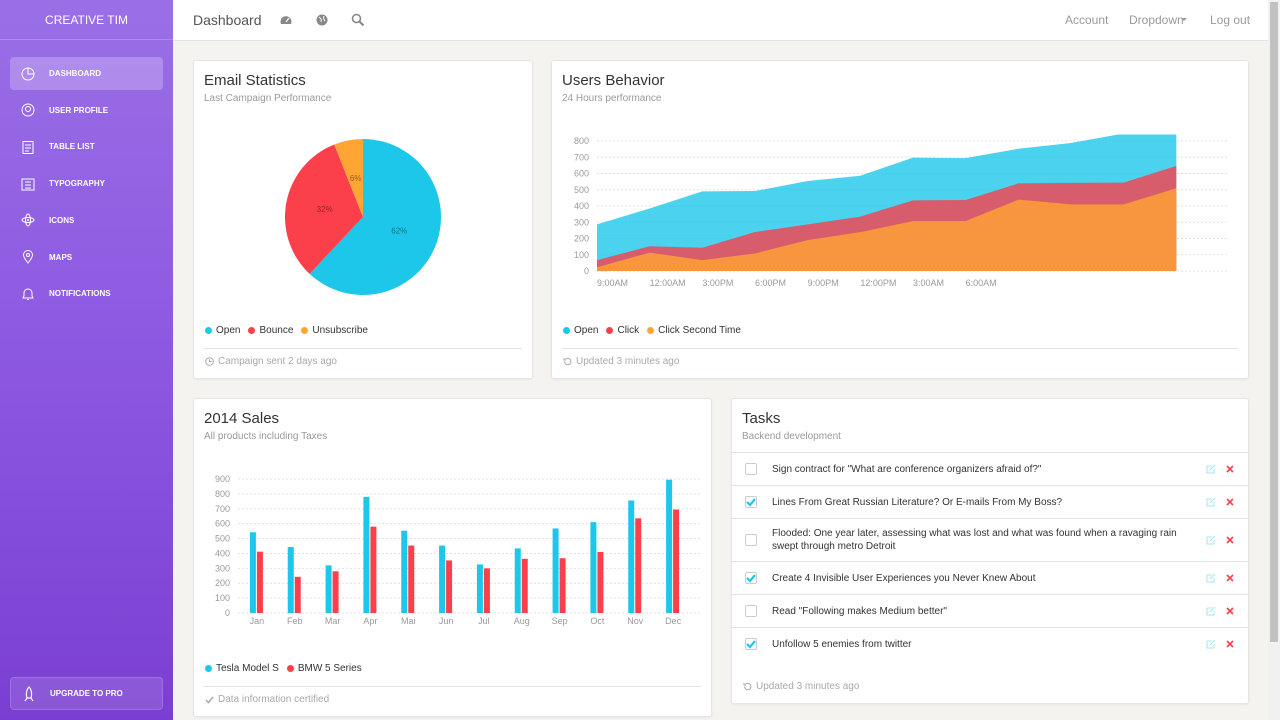 The image size is (1280, 720). I want to click on nav-item: USER PROFILE, so click(86, 110).